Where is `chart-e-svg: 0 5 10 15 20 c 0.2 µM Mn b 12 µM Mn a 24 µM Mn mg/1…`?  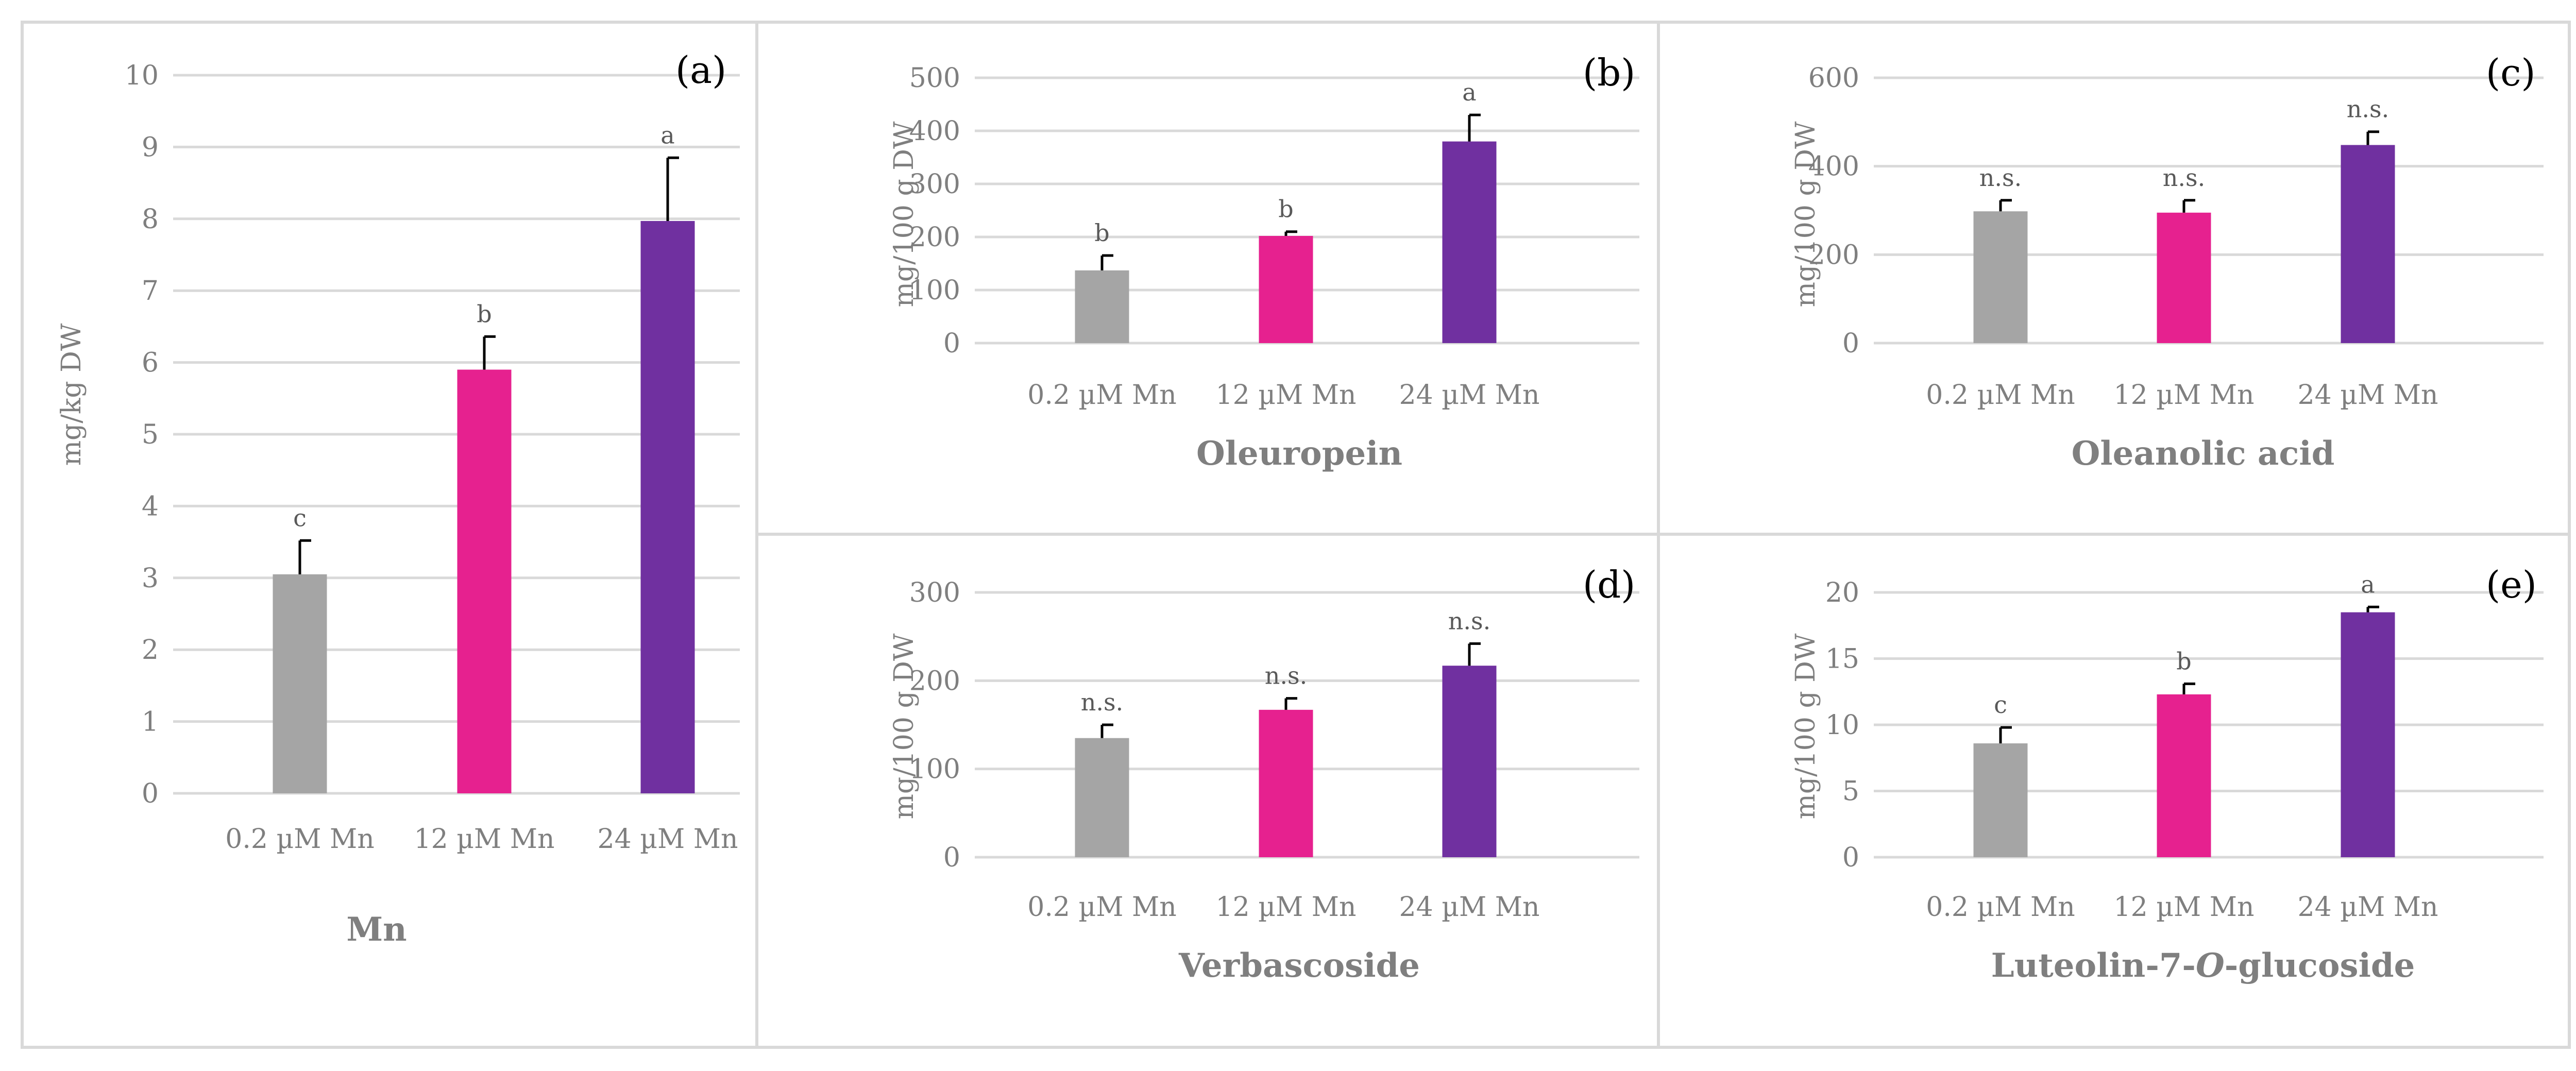 chart-e-svg: 0 5 10 15 20 c 0.2 µM Mn b 12 µM Mn a 24 µM Mn mg/1… is located at coordinates (2167, 774).